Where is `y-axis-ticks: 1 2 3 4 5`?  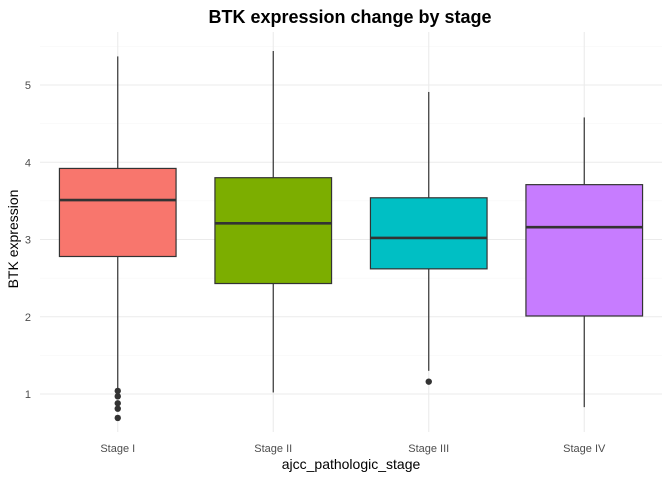
y-axis-ticks: 1 2 3 4 5 is located at coordinates (28, 240).